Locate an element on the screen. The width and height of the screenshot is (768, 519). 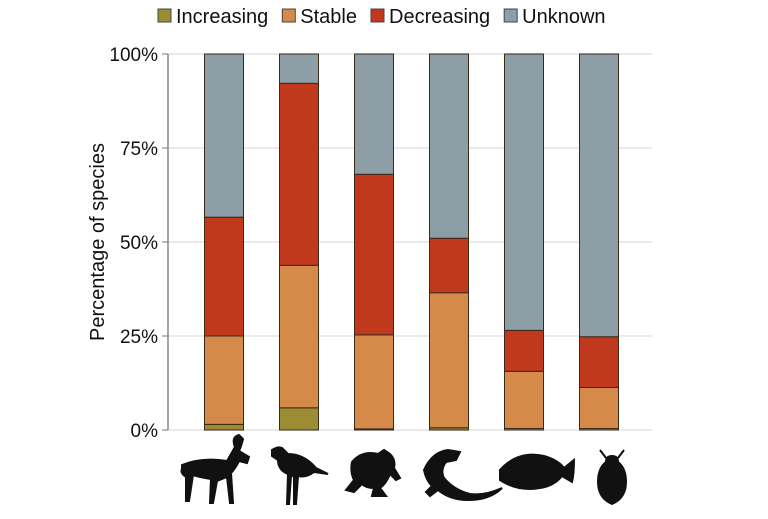
y-tick-label: 75% is located at coordinates (139, 149).